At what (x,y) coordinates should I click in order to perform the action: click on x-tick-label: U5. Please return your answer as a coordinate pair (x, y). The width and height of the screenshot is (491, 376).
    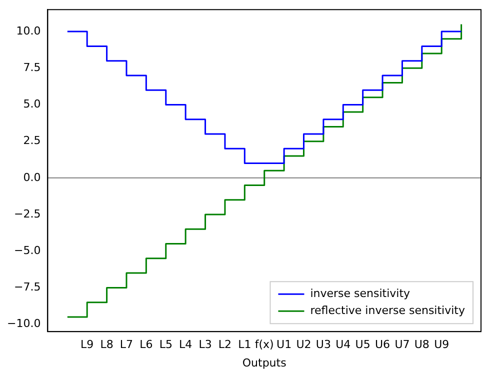
    Looking at the image, I should click on (362, 345).